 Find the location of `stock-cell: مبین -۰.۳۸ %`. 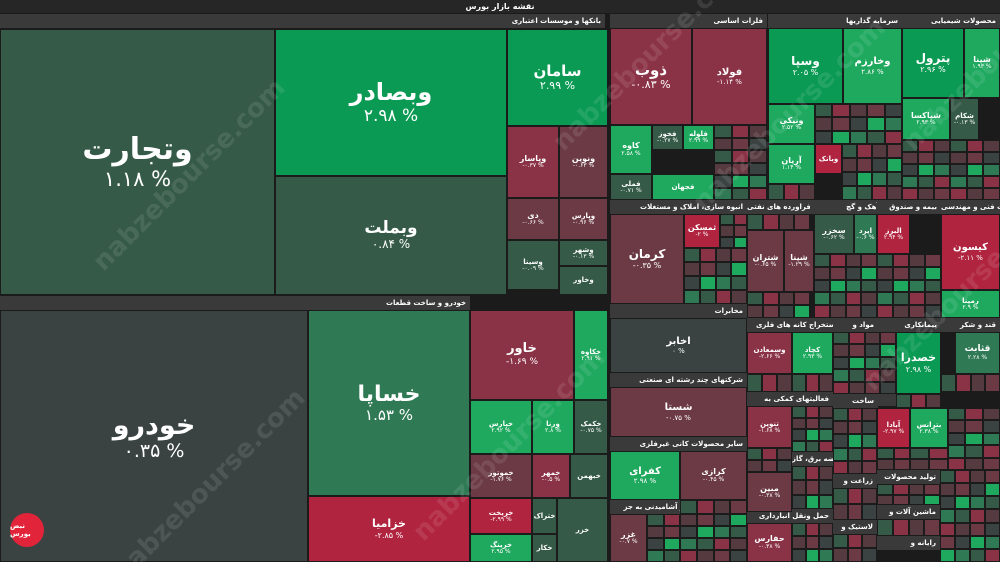

stock-cell: مبین -۰.۳۸ % is located at coordinates (769, 492).